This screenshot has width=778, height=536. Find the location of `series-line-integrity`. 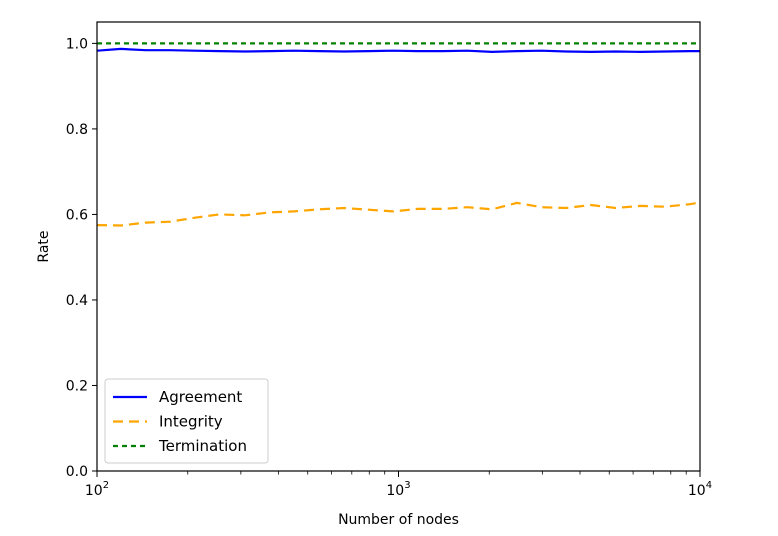

series-line-integrity is located at coordinates (398, 214).